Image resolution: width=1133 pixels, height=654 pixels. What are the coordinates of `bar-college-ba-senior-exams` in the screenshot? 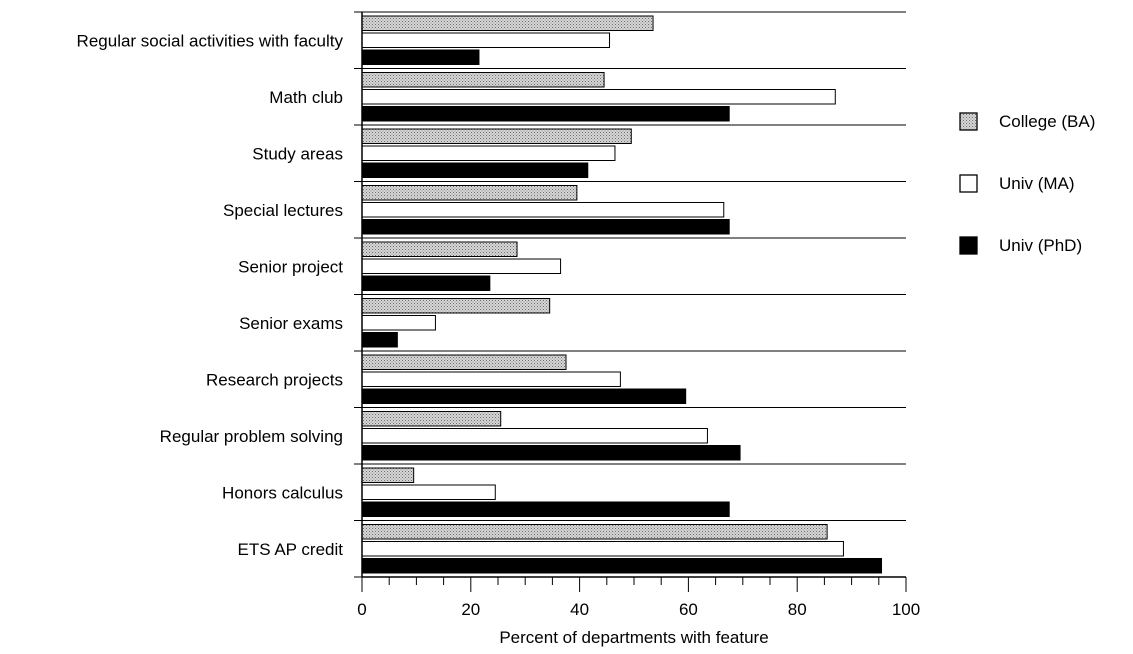 It's located at (456, 306).